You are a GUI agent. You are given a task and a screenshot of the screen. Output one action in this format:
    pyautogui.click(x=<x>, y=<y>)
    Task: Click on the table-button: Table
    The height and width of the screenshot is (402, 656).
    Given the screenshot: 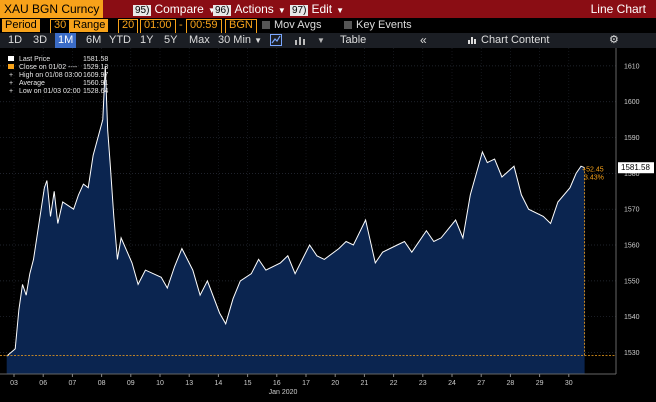 What is the action you would take?
    pyautogui.click(x=353, y=40)
    